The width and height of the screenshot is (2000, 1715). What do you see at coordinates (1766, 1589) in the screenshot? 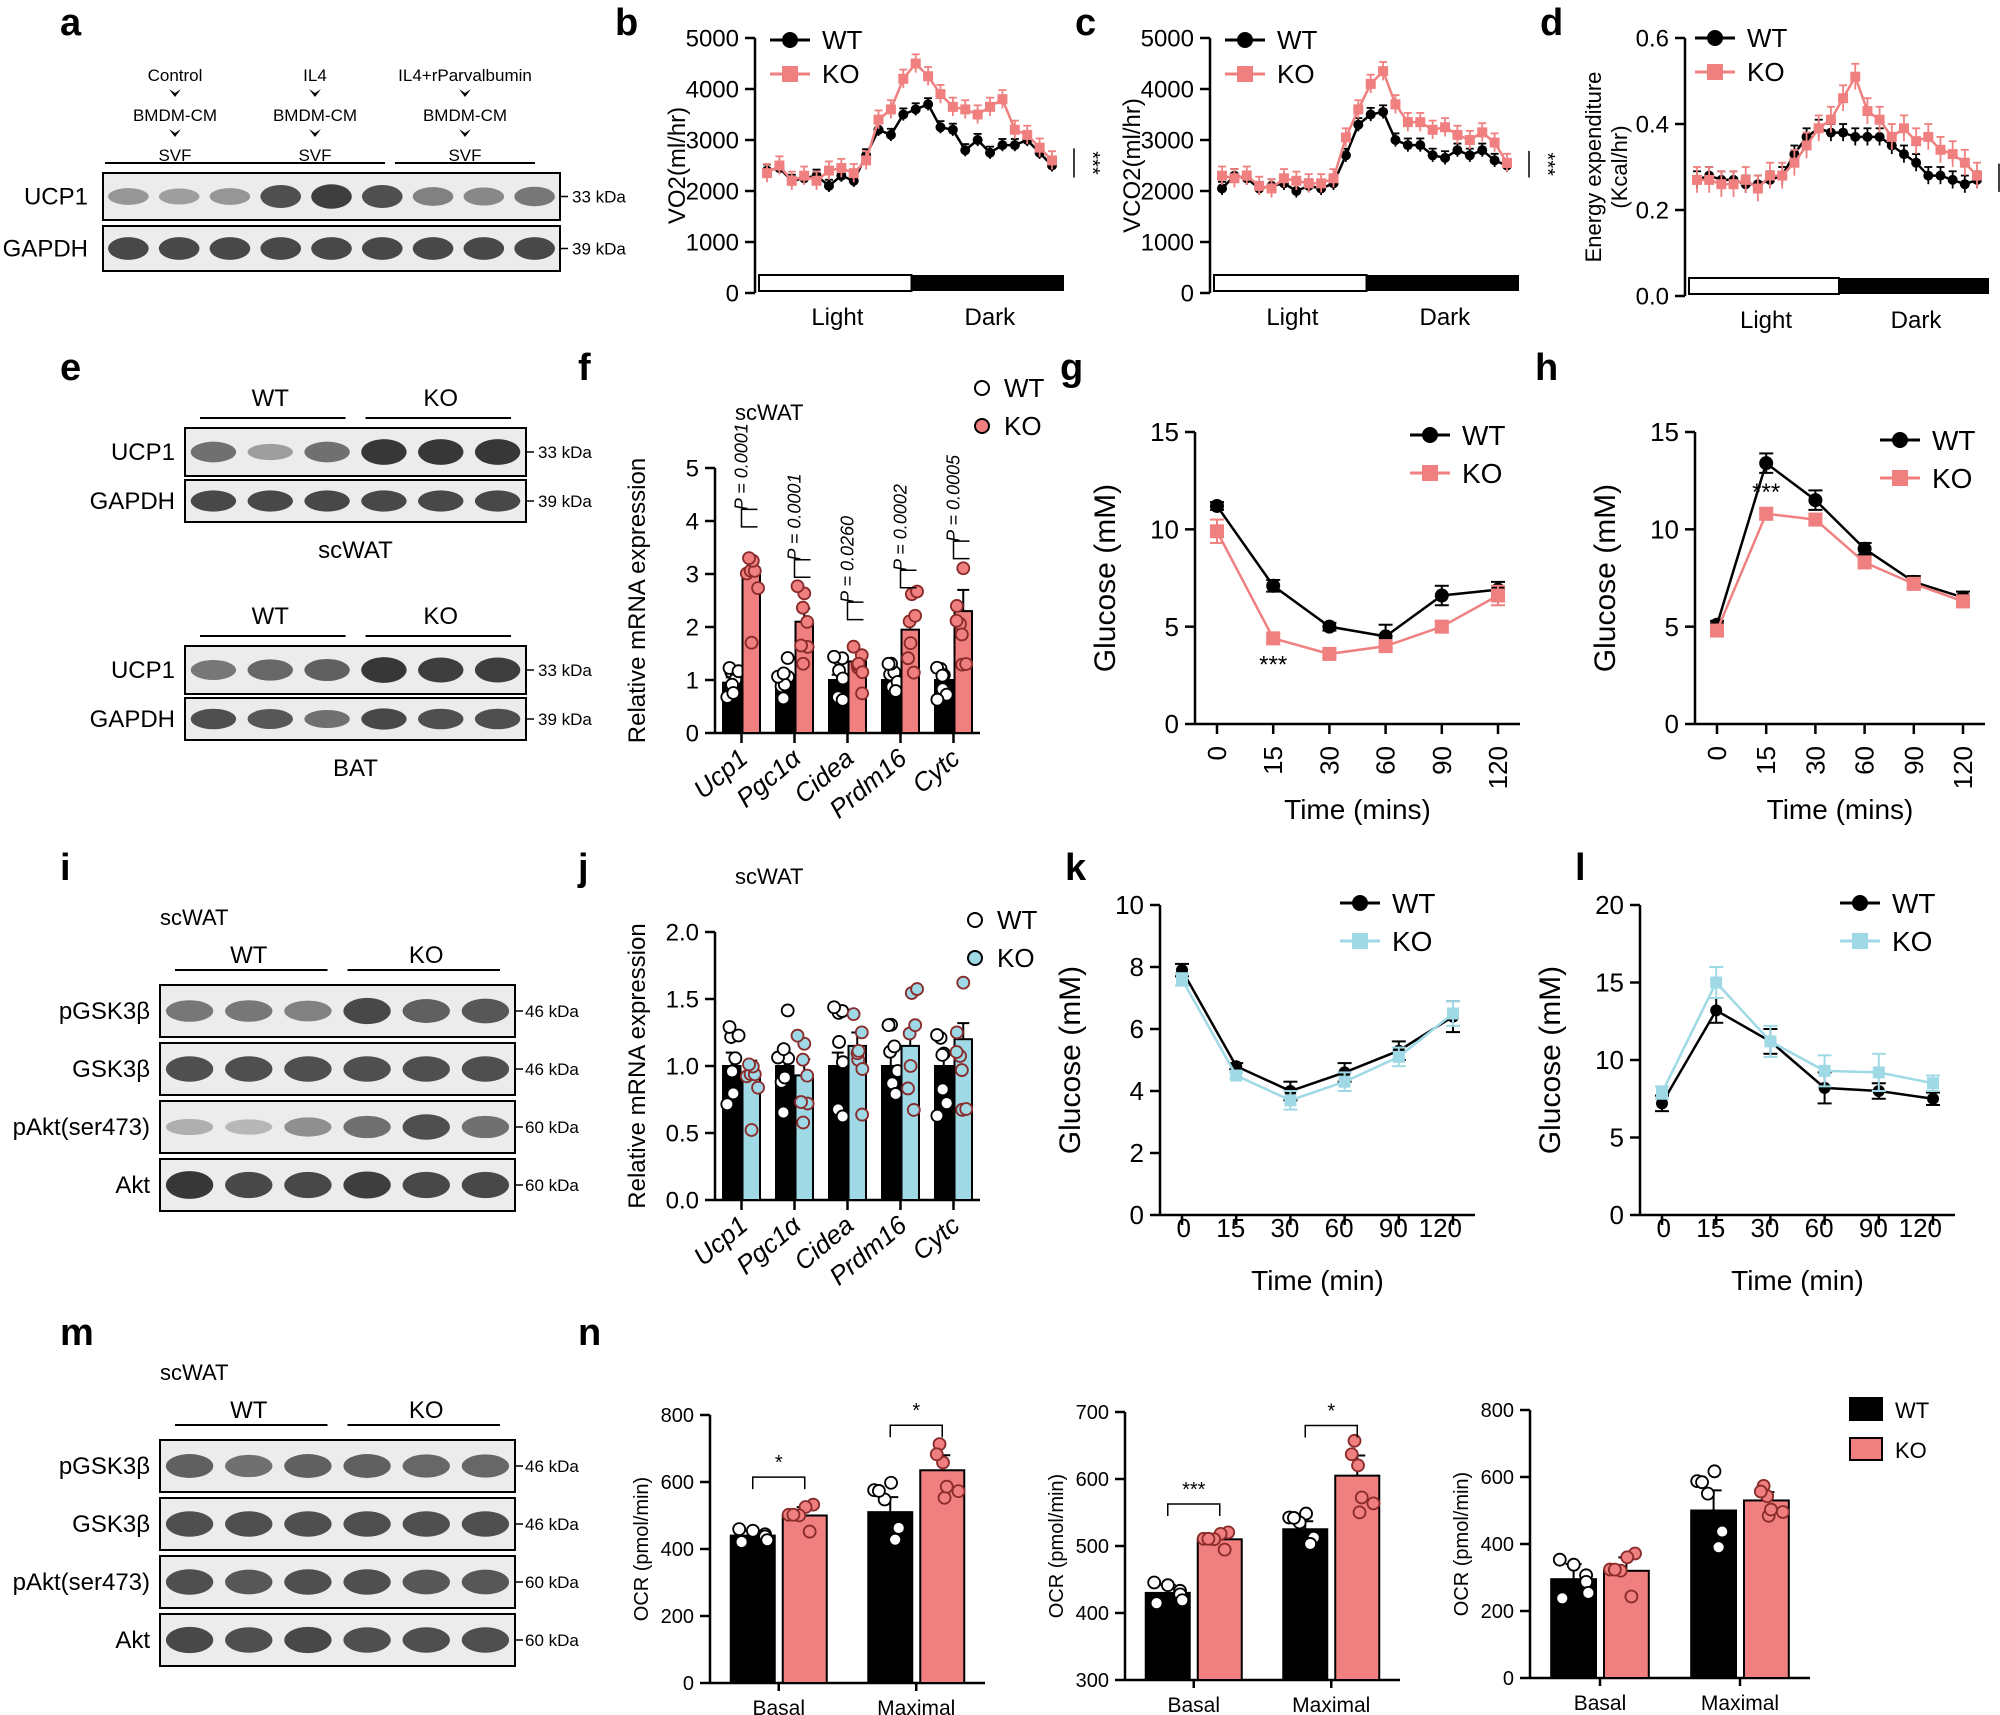
I see `bar` at bounding box center [1766, 1589].